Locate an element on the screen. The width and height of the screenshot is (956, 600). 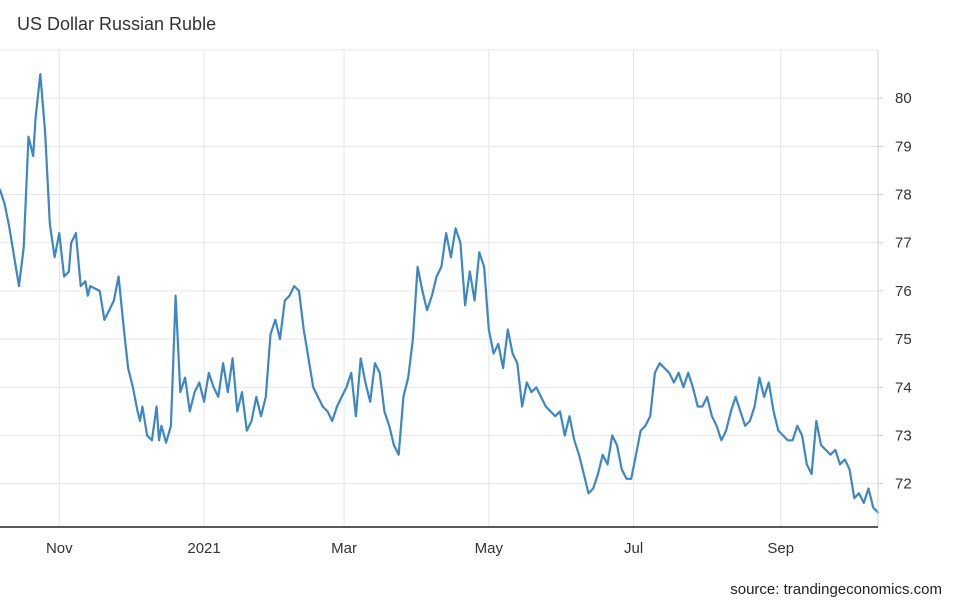
y-tick-label: 72 is located at coordinates (903, 484).